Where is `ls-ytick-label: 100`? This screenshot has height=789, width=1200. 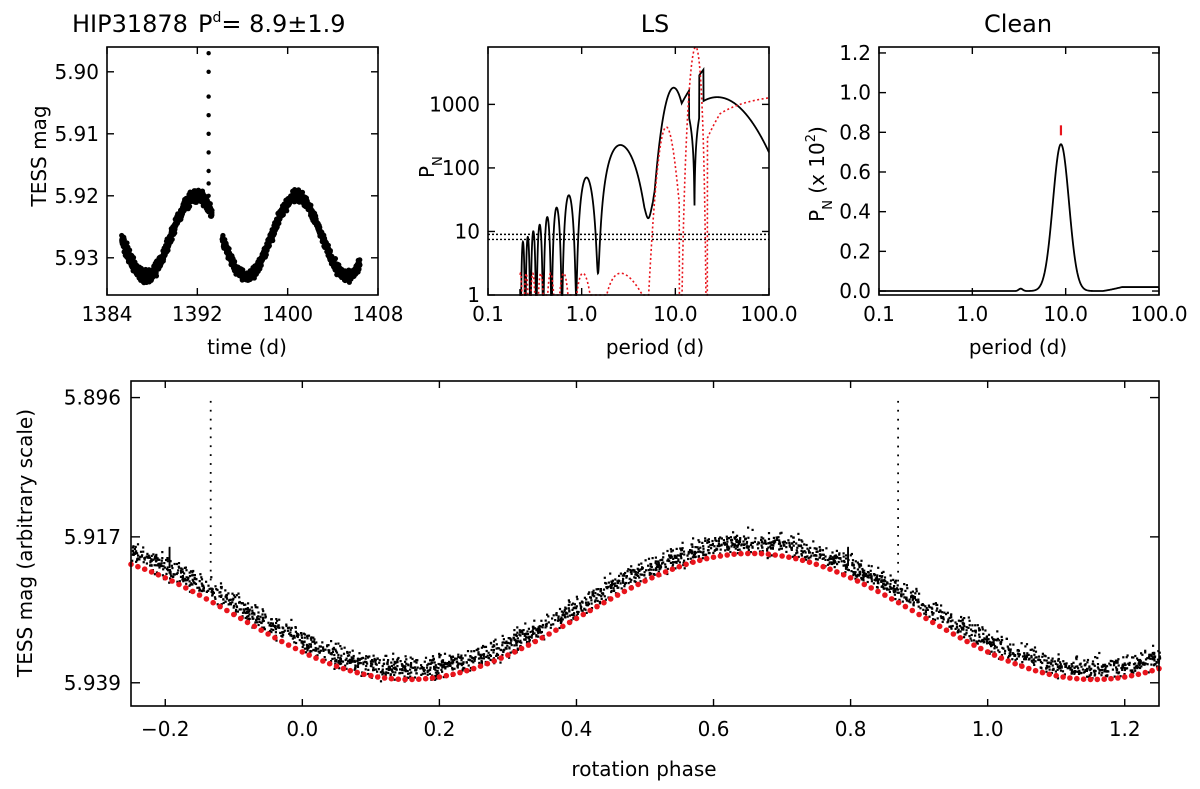 ls-ytick-label: 100 is located at coordinates (461, 168).